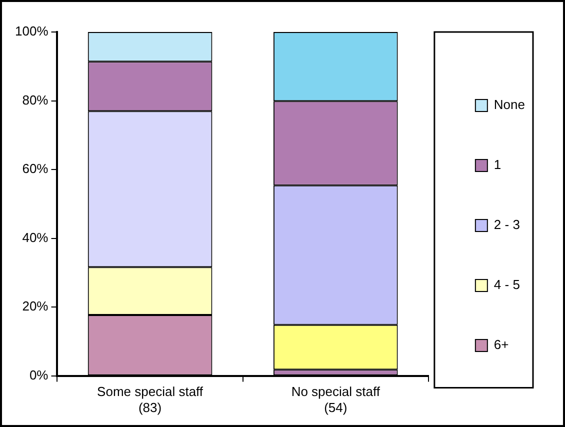  I want to click on legend-label: 6+, so click(501, 344).